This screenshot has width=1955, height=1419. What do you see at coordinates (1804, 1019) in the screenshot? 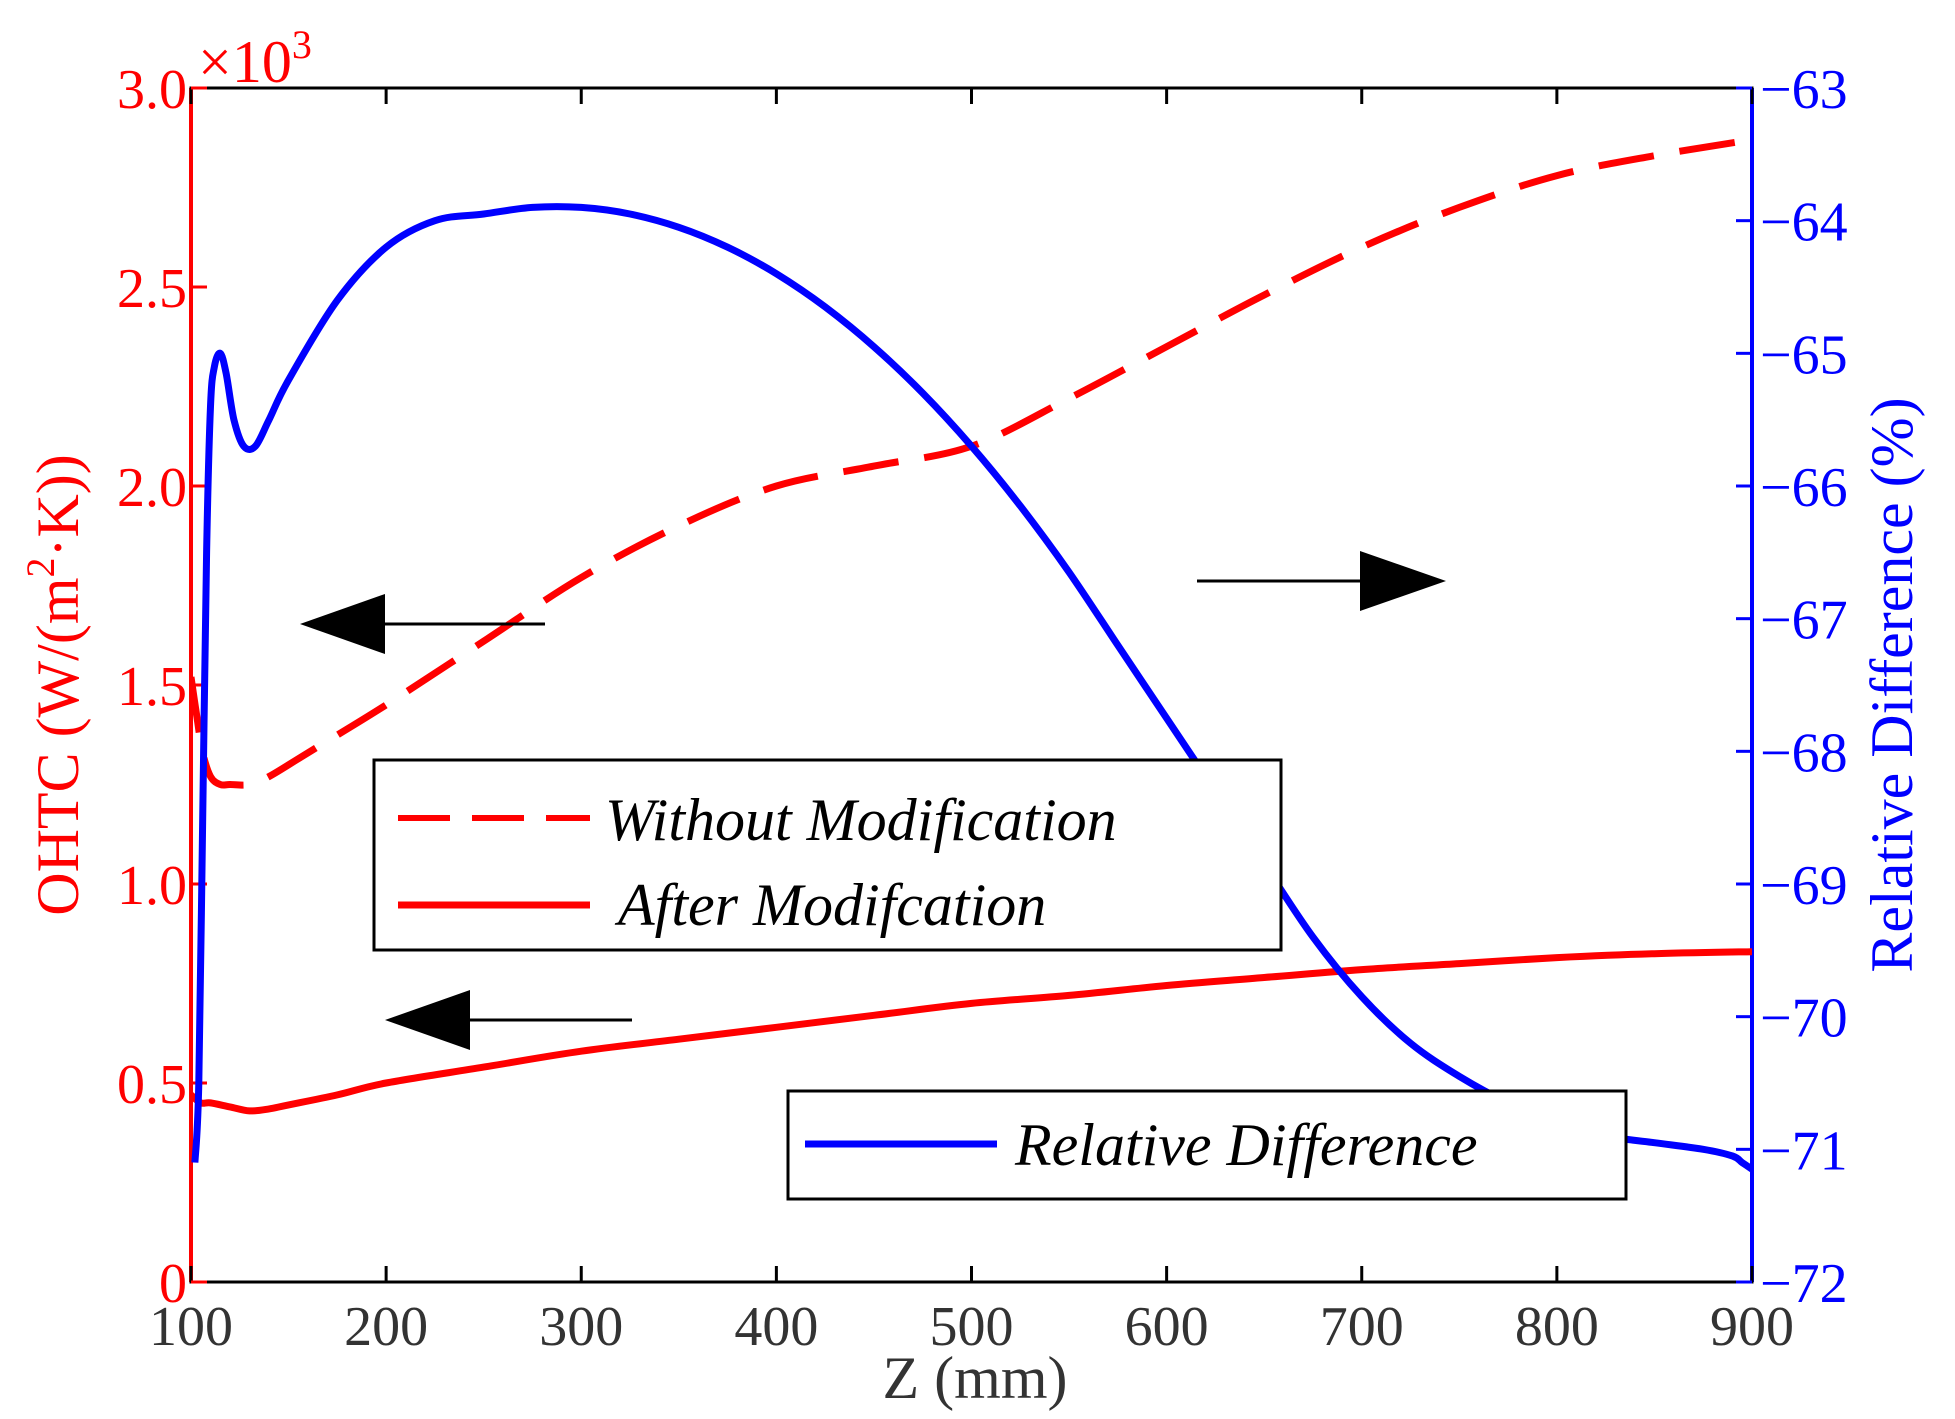
I see `y-right-tick-label: −70` at bounding box center [1804, 1019].